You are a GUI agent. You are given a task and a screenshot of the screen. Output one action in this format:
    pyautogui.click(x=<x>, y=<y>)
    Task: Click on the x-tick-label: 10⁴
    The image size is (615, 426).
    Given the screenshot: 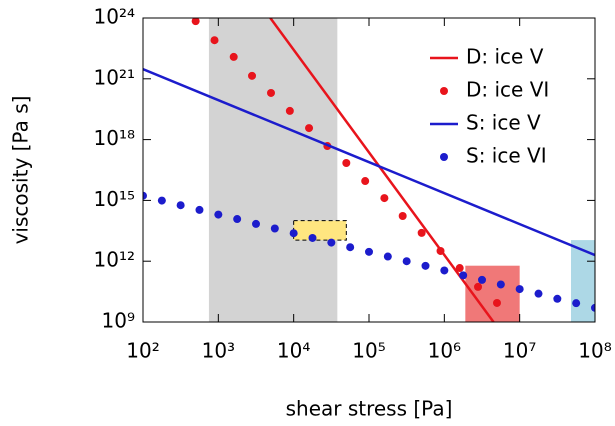 What is the action you would take?
    pyautogui.click(x=293, y=351)
    